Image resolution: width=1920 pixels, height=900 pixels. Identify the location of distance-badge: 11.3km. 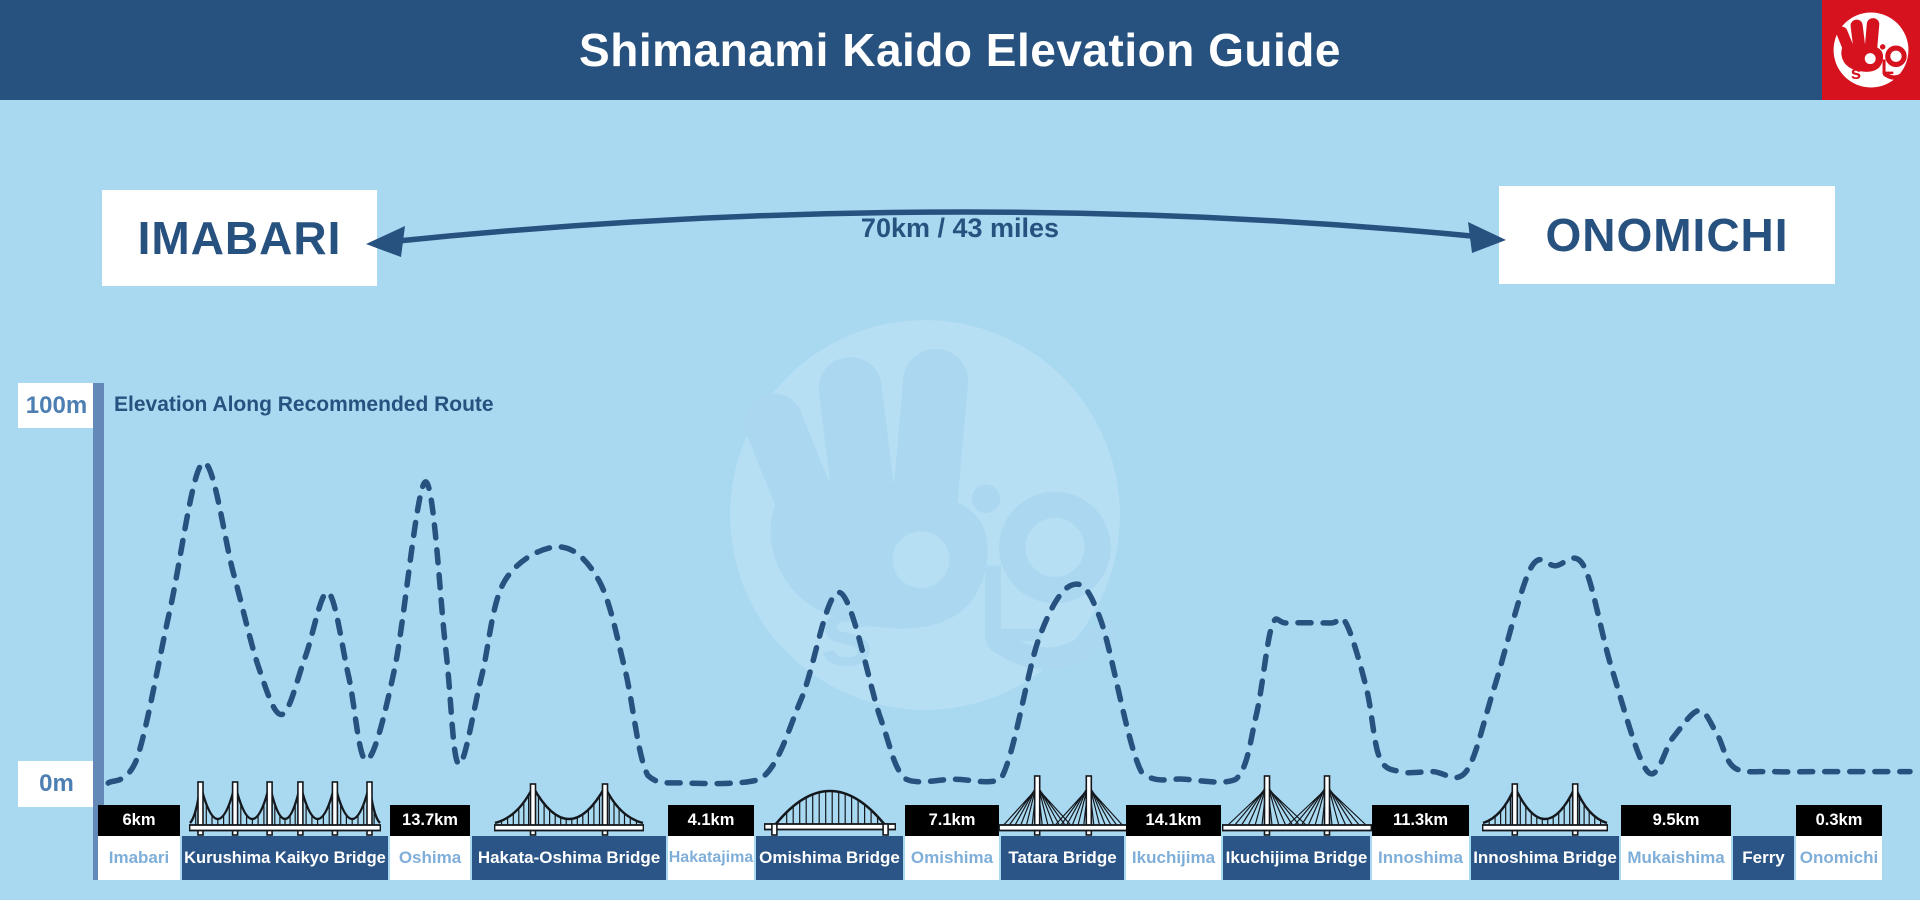
(1420, 820).